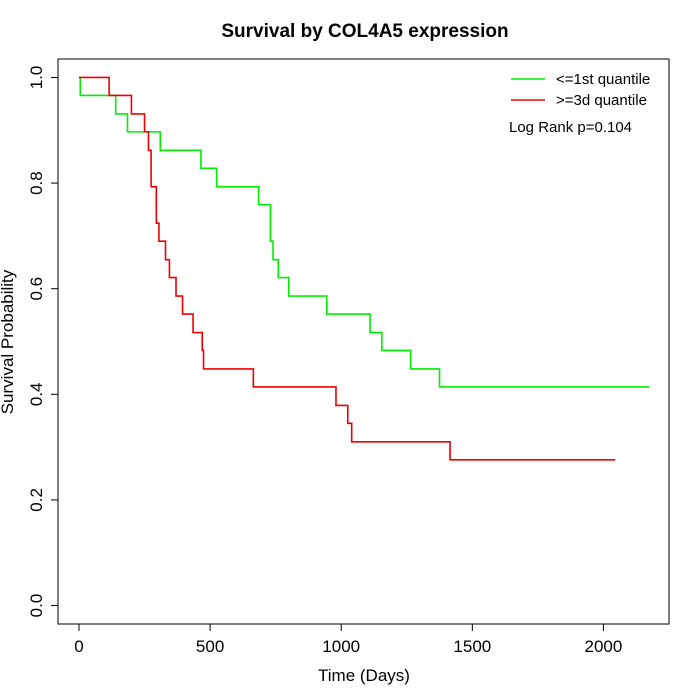 This screenshot has width=700, height=700. What do you see at coordinates (364, 675) in the screenshot?
I see `x-axis-label: Time (Days)` at bounding box center [364, 675].